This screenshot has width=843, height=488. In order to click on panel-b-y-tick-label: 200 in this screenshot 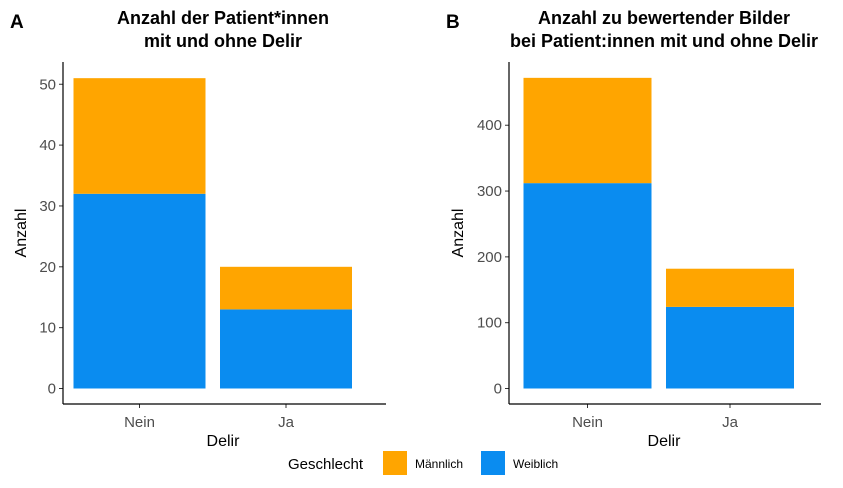, I will do `click(489, 257)`.